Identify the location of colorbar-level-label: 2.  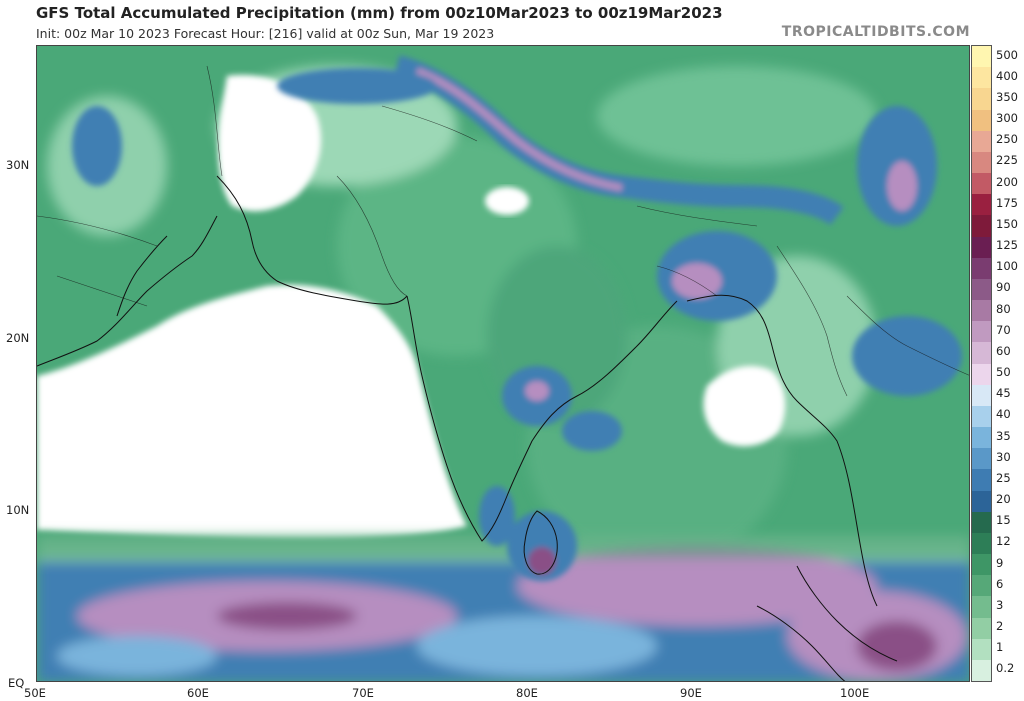
(1000, 626).